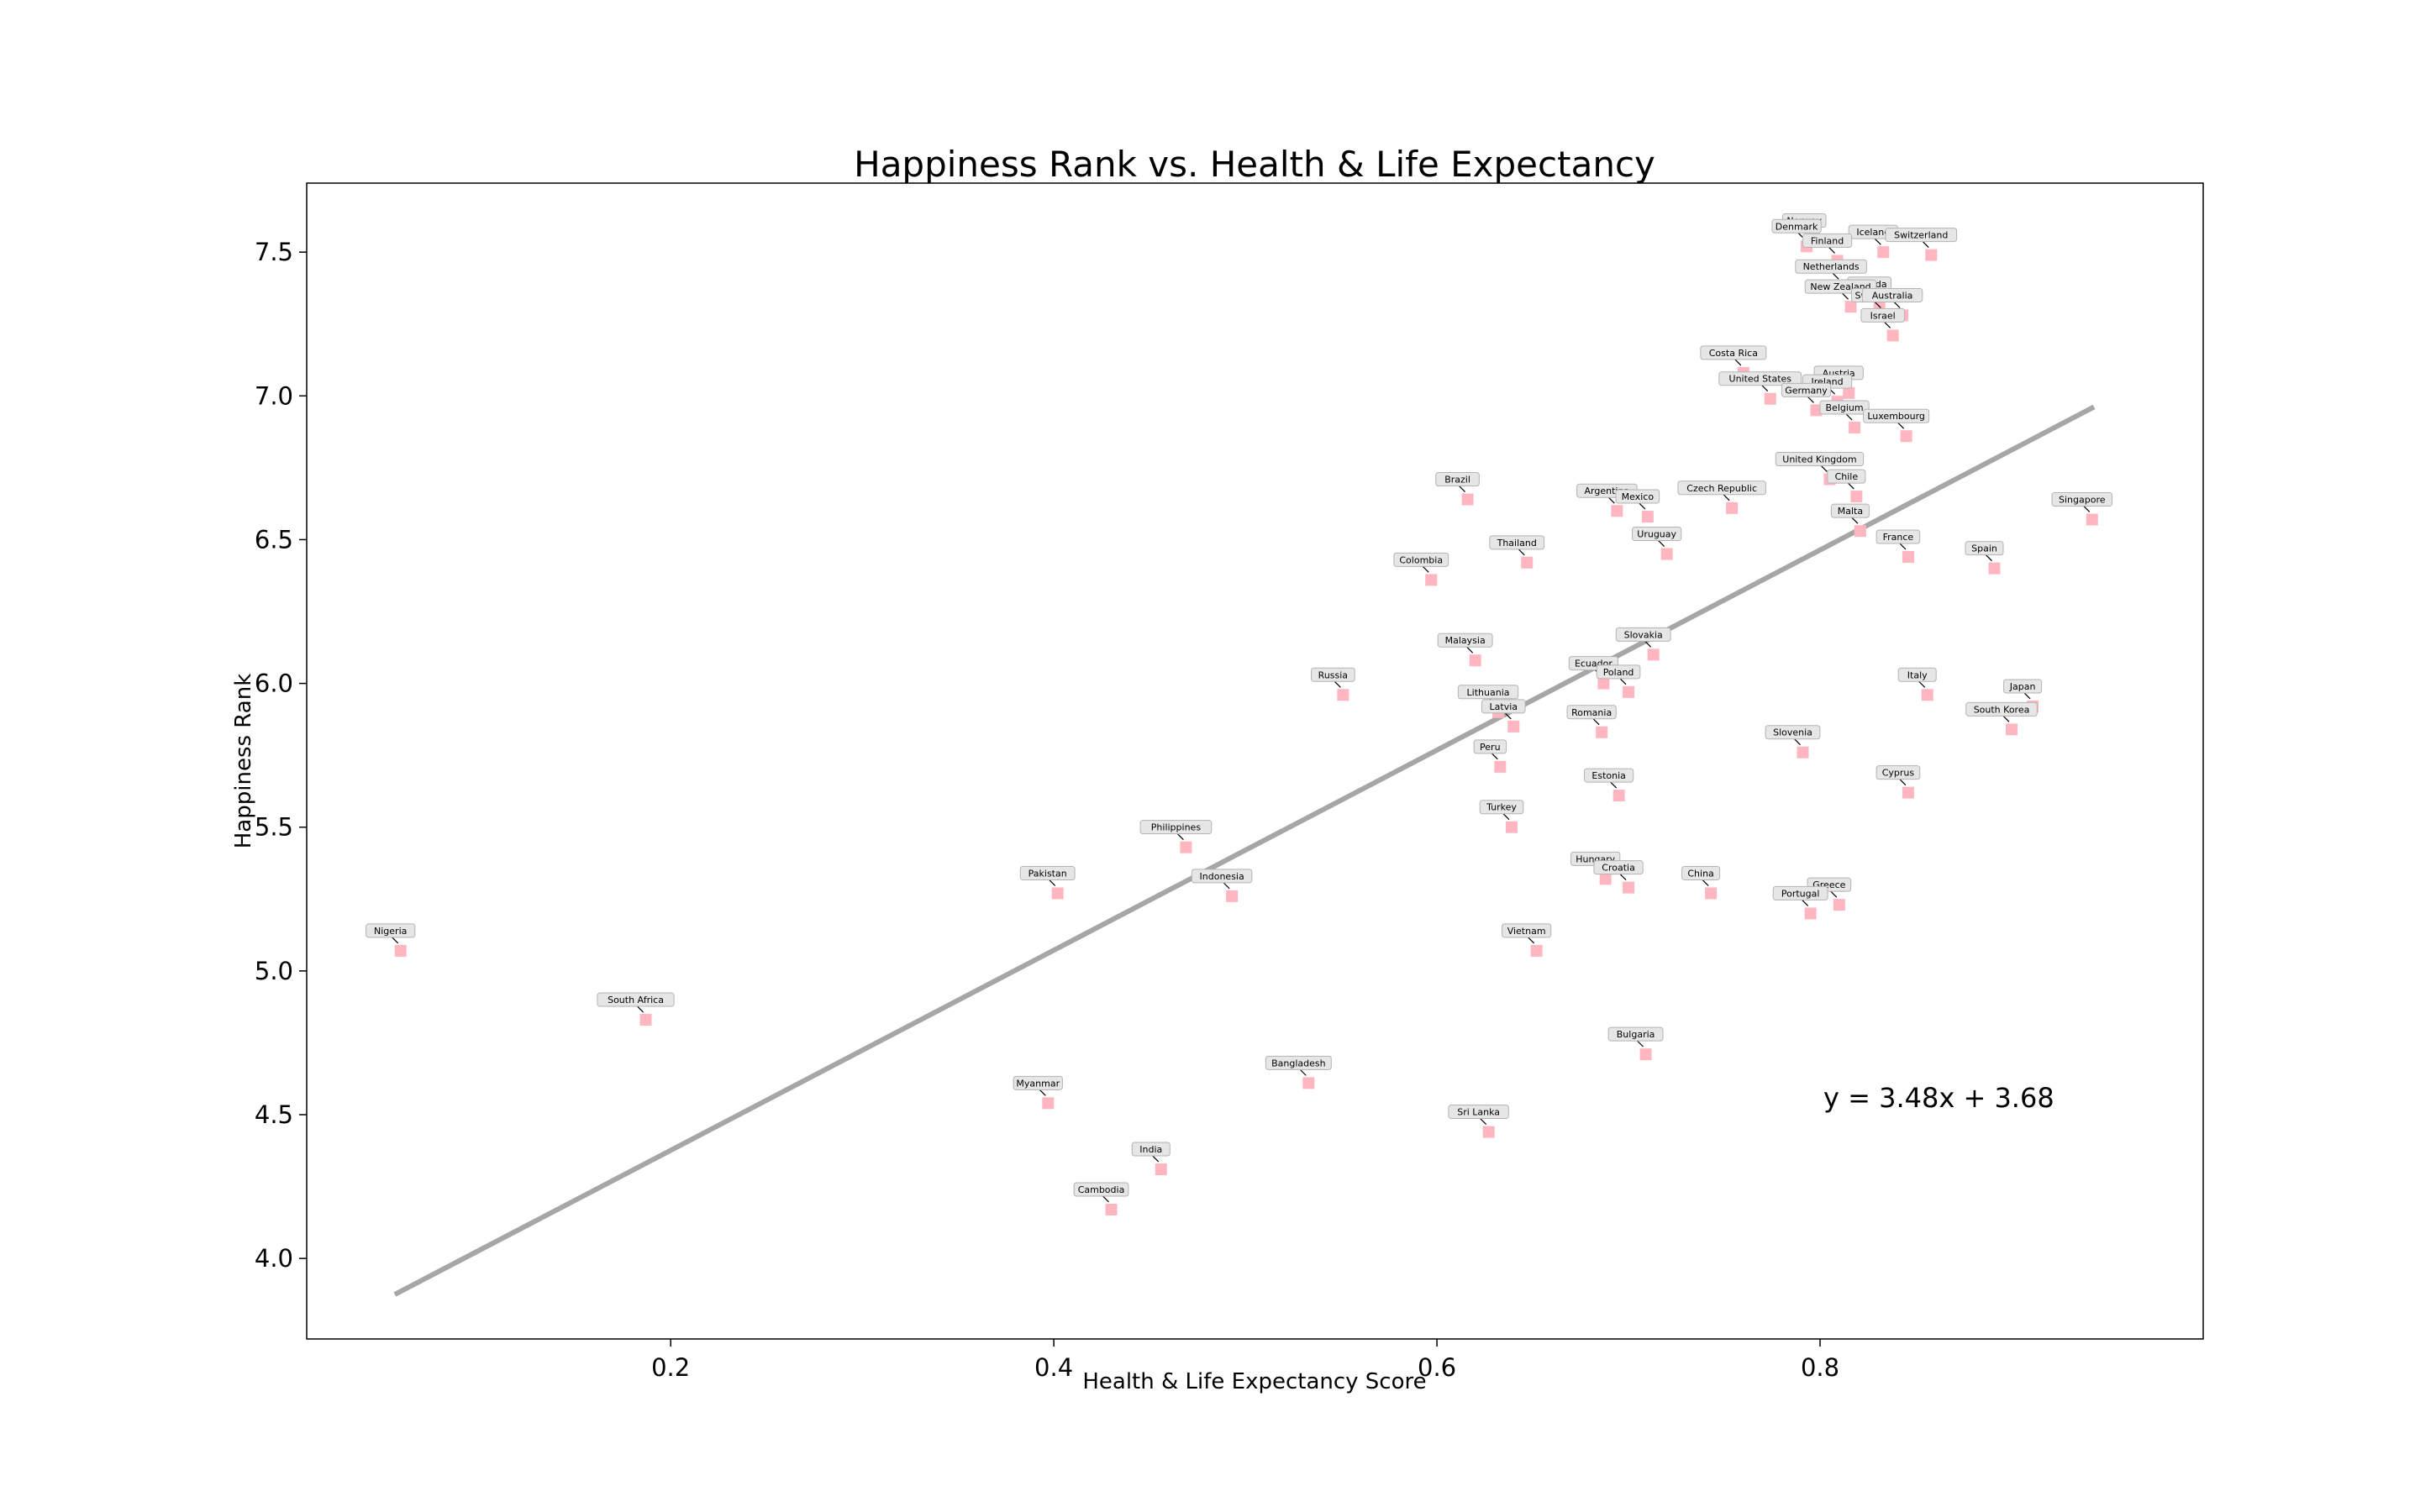 This screenshot has width=2420, height=1512. I want to click on point-label: Chile, so click(1847, 476).